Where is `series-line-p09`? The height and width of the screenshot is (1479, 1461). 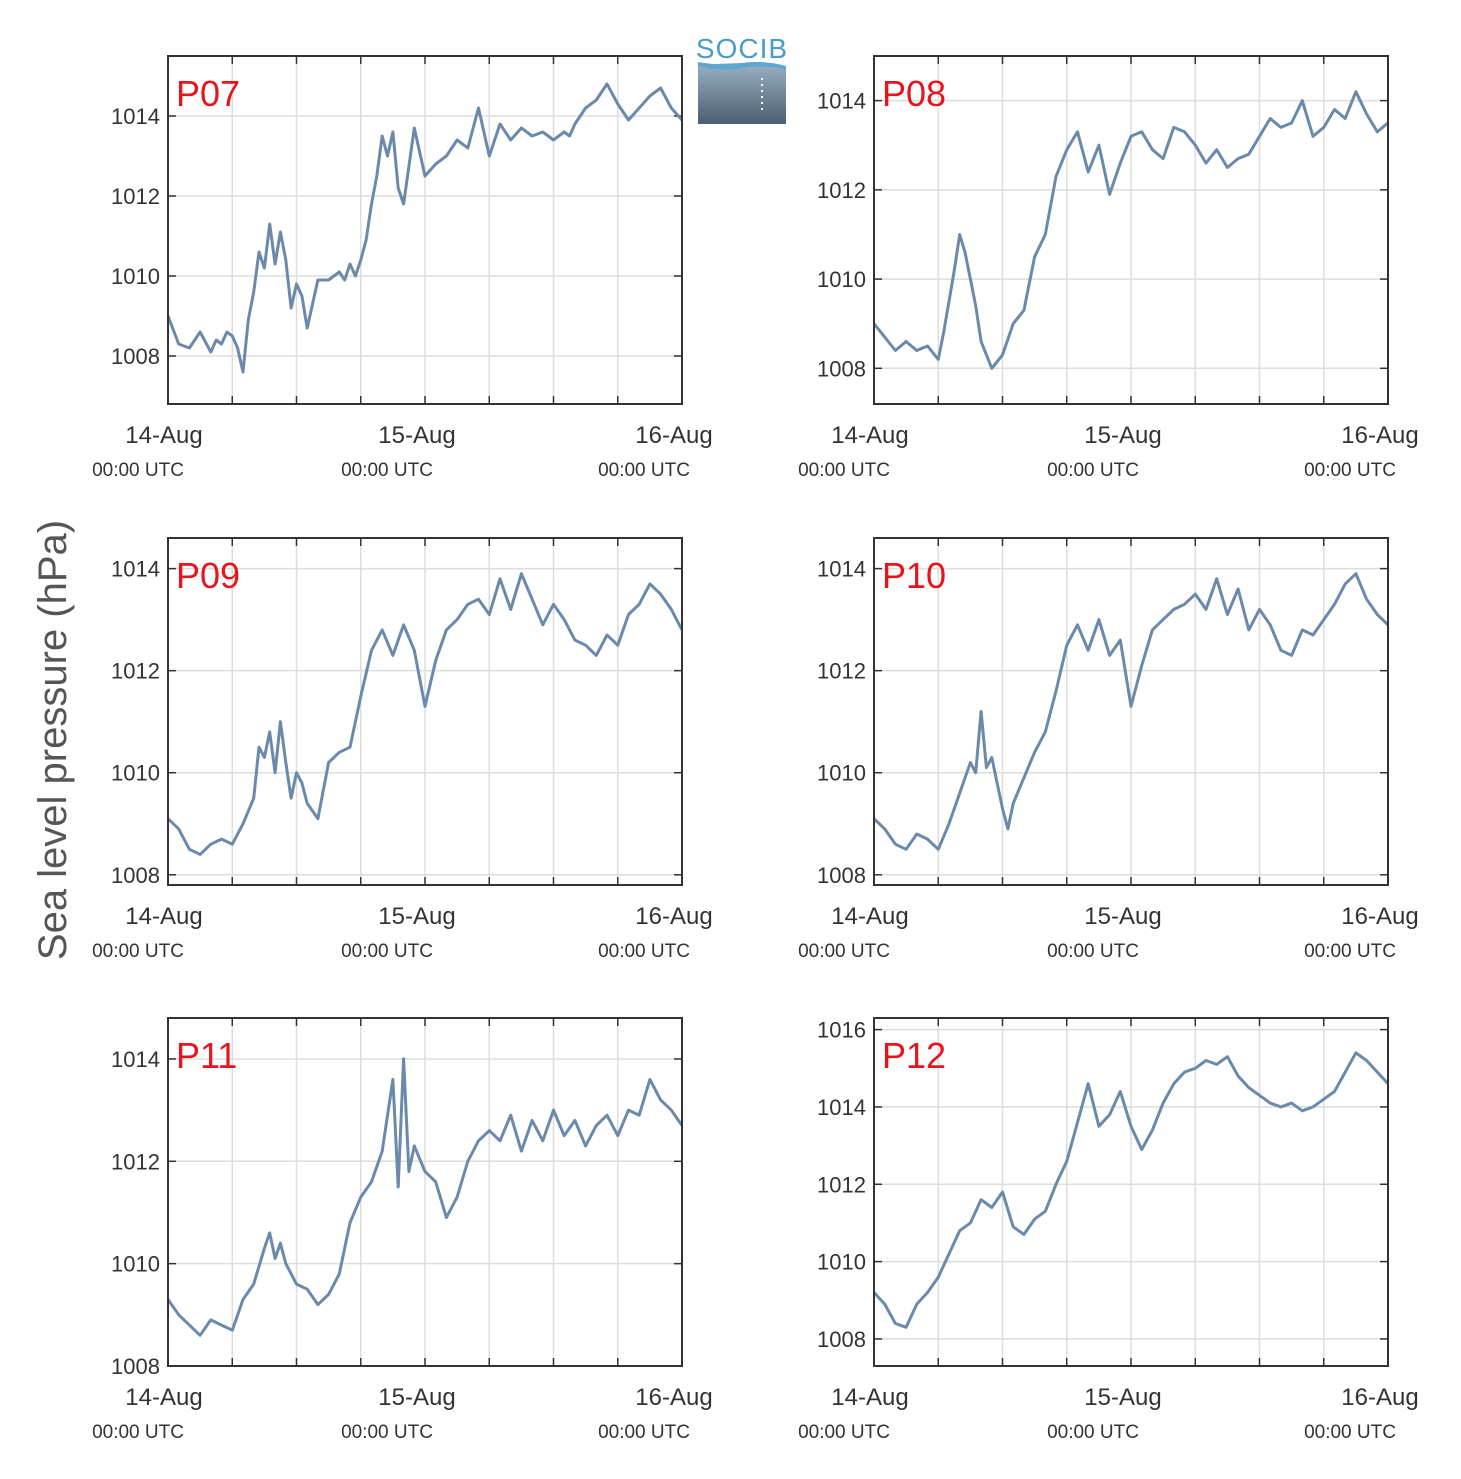
series-line-p09 is located at coordinates (425, 714).